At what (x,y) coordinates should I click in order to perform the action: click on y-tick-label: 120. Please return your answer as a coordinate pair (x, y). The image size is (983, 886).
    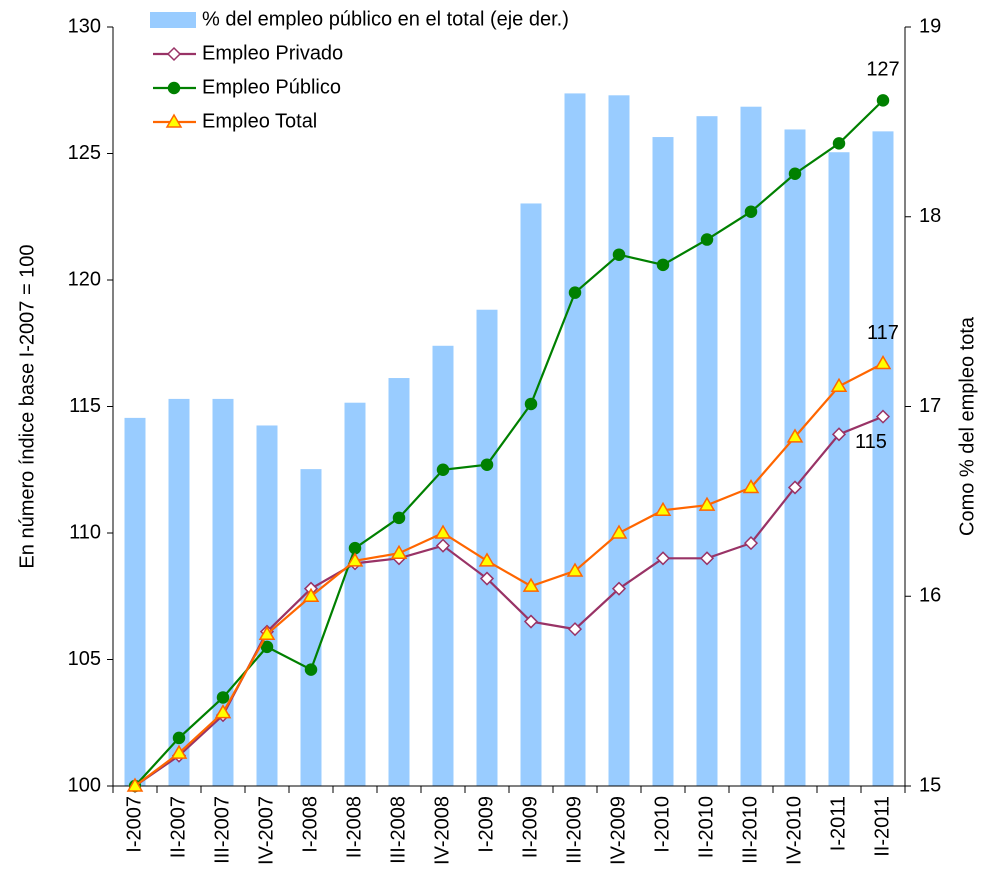
    Looking at the image, I should click on (84, 279).